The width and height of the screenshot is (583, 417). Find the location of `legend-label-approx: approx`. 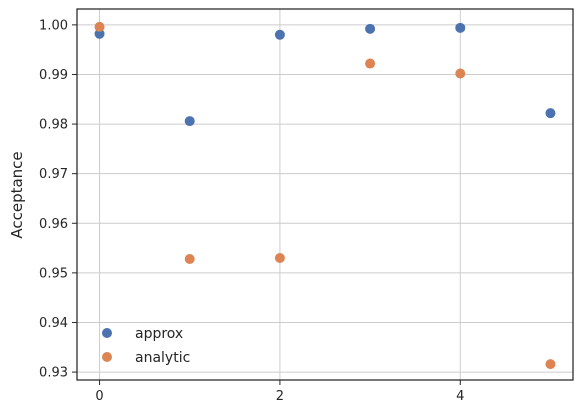

legend-label-approx: approx is located at coordinates (159, 334).